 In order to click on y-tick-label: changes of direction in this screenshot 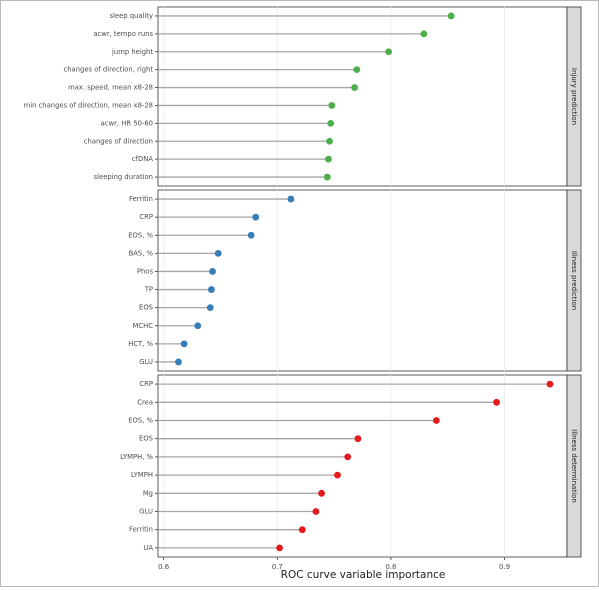, I will do `click(118, 141)`.